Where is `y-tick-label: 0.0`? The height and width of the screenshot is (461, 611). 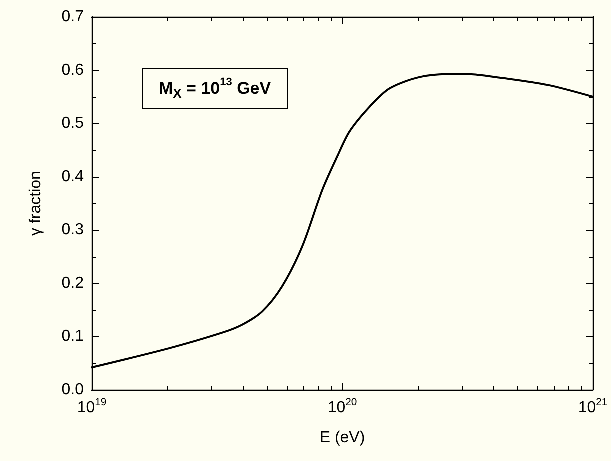
y-tick-label: 0.0 is located at coordinates (73, 390).